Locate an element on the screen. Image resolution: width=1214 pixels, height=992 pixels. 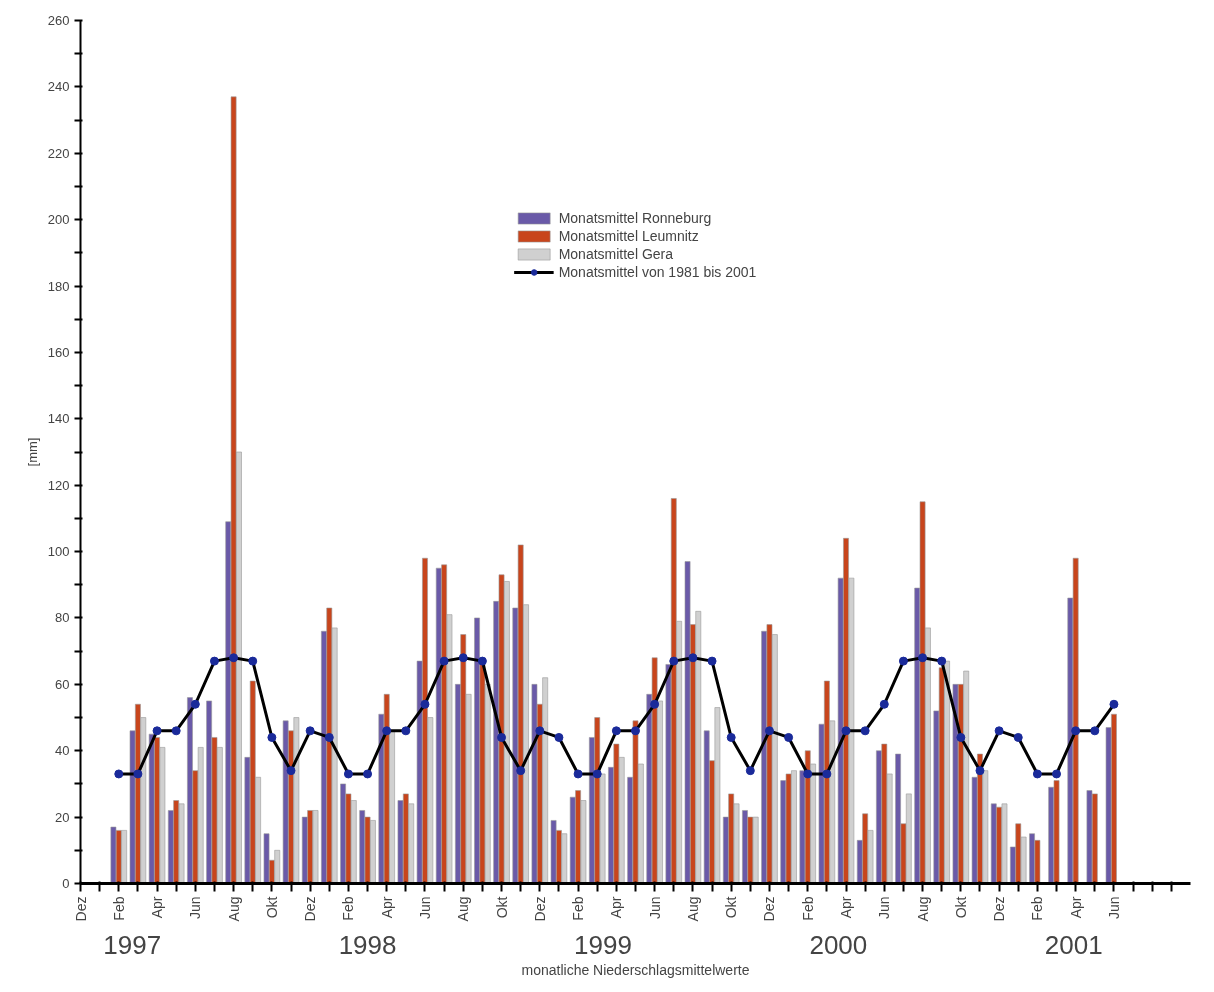
x-axis-title: monatliche Niederschlagsmittelwerte is located at coordinates (635, 969).